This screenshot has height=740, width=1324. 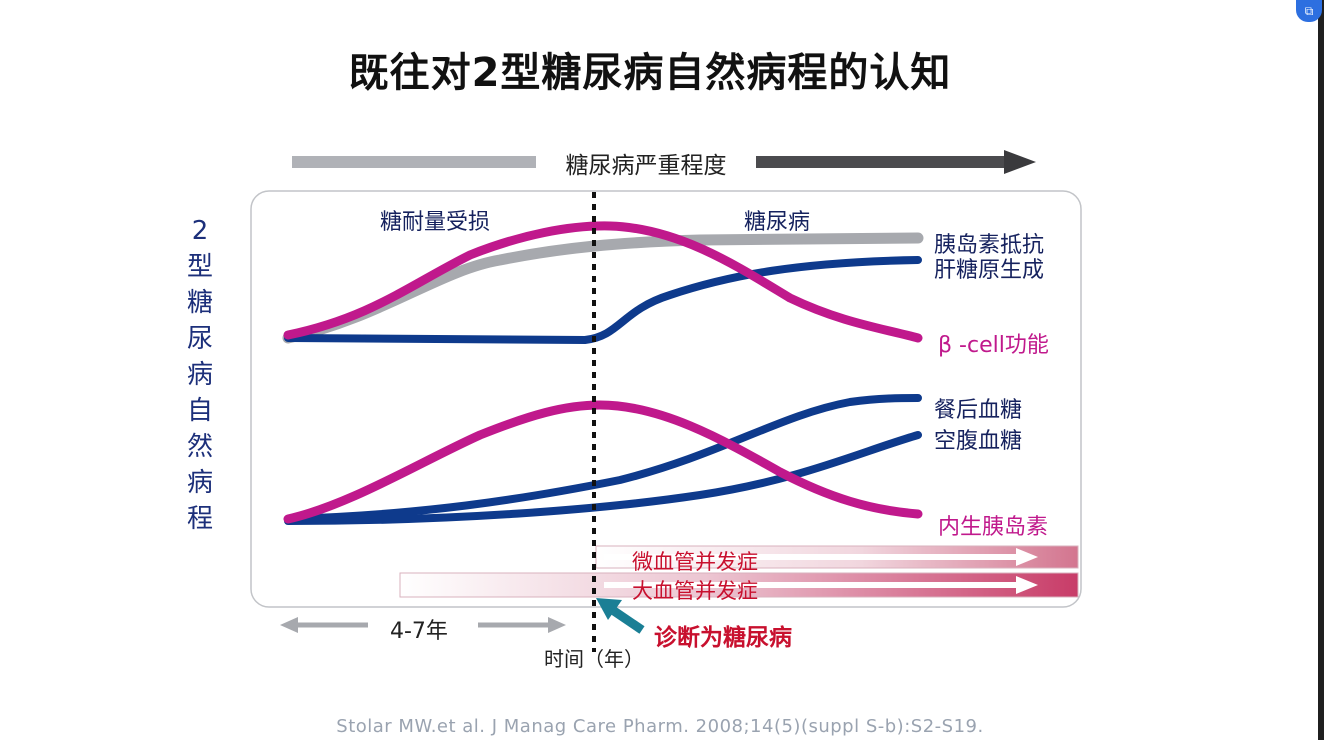 I want to click on endogenous-insulin-label: 内生胰岛素, so click(x=993, y=527).